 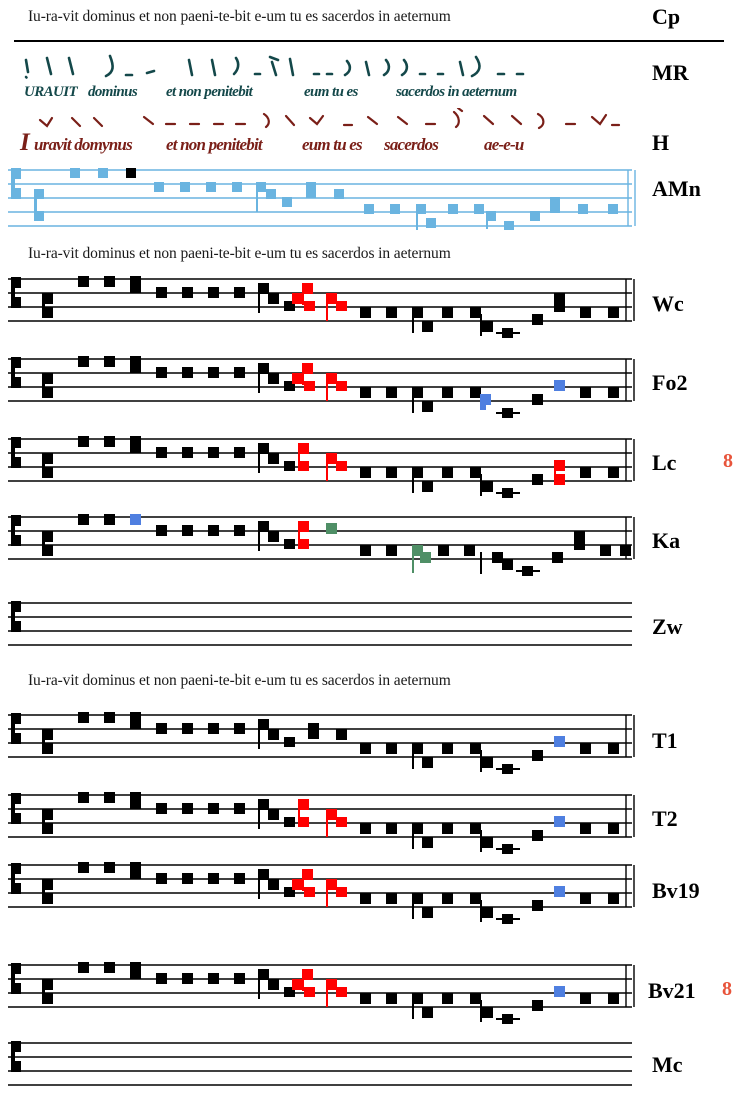 I want to click on svg-text: uravit domynus, so click(x=83, y=144).